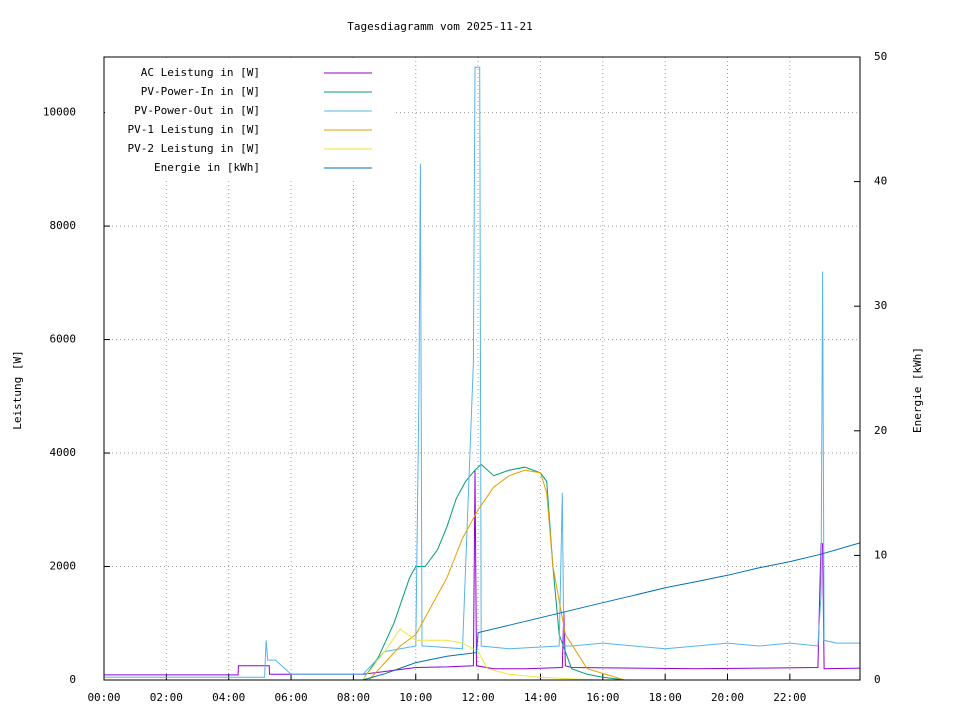 The image size is (960, 724). What do you see at coordinates (290, 697) in the screenshot?
I see `x-tick-label: 06:00` at bounding box center [290, 697].